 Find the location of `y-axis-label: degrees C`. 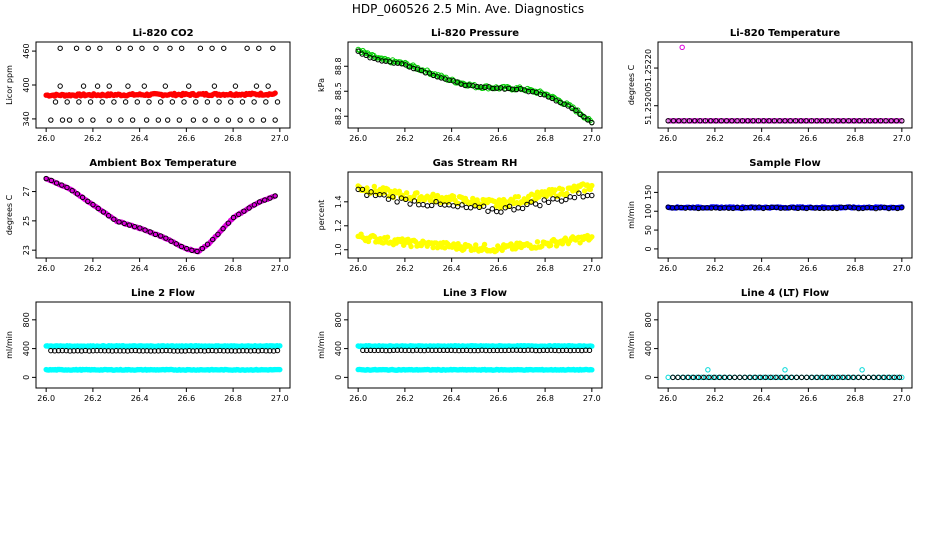

y-axis-label: degrees C is located at coordinates (631, 84).